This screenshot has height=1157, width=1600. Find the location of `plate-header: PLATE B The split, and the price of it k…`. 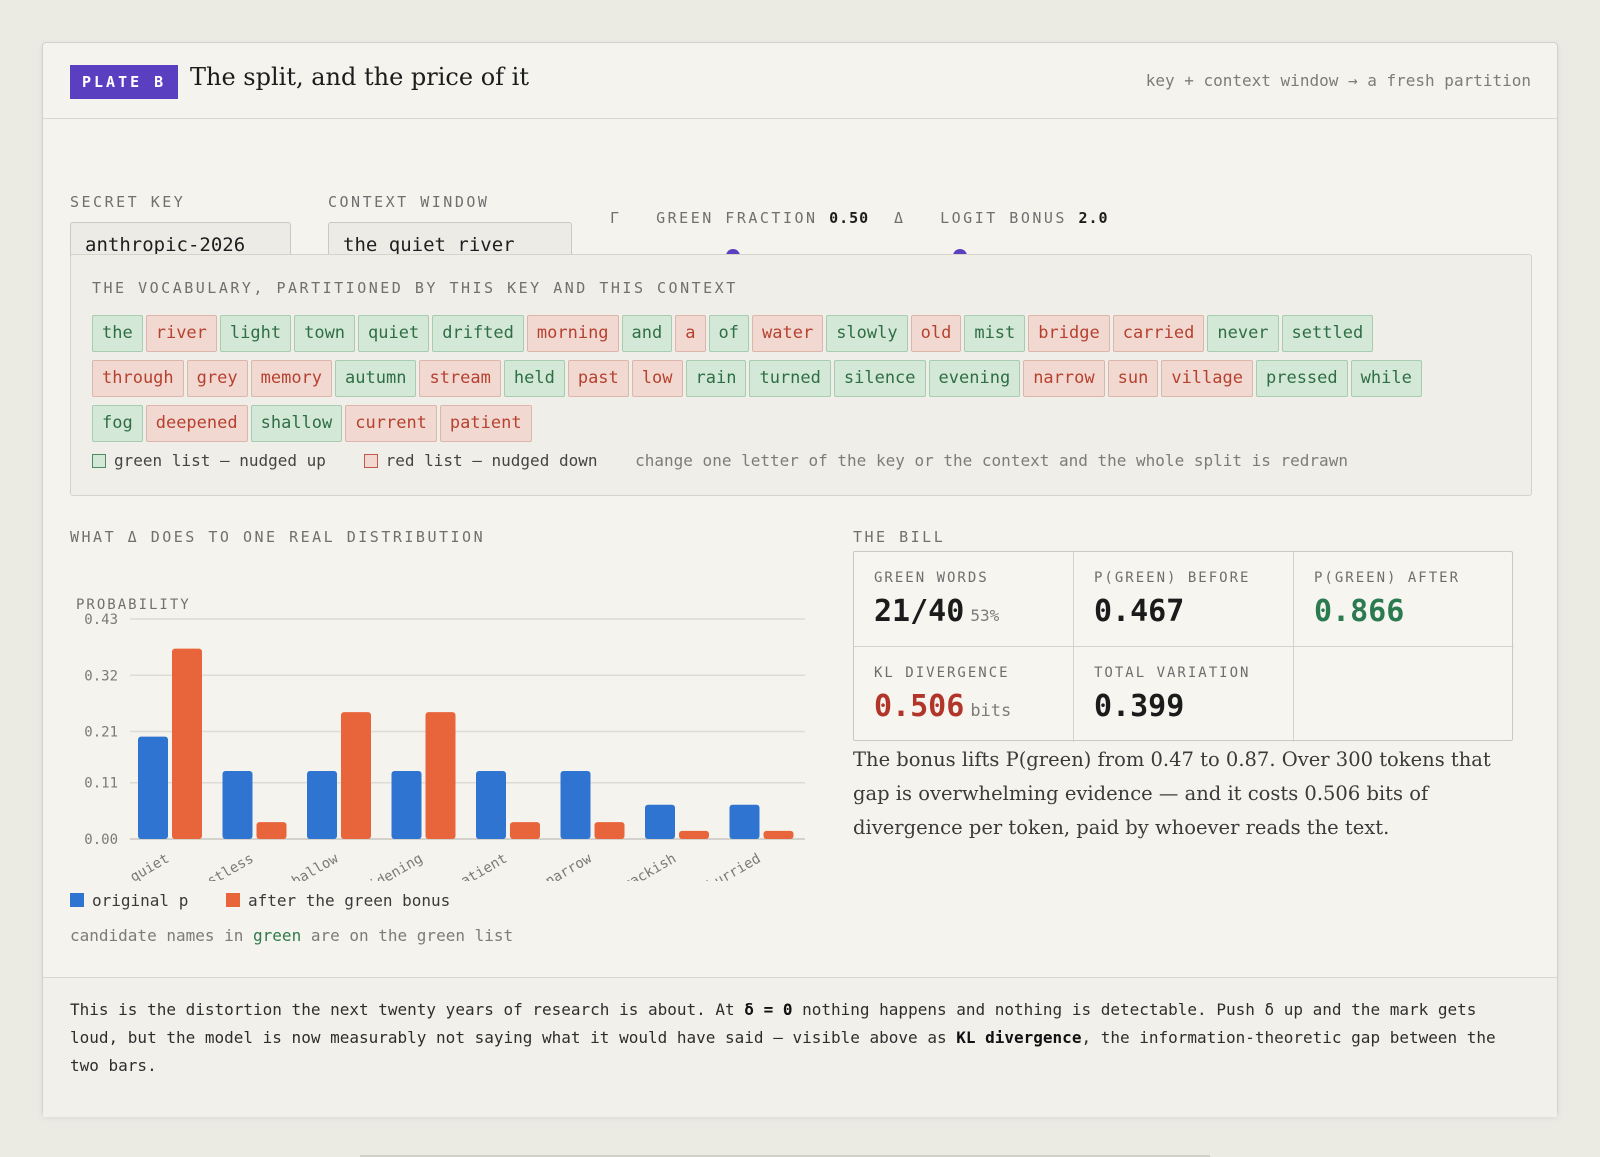

plate-header: PLATE B The split, and the price of it k… is located at coordinates (800, 81).